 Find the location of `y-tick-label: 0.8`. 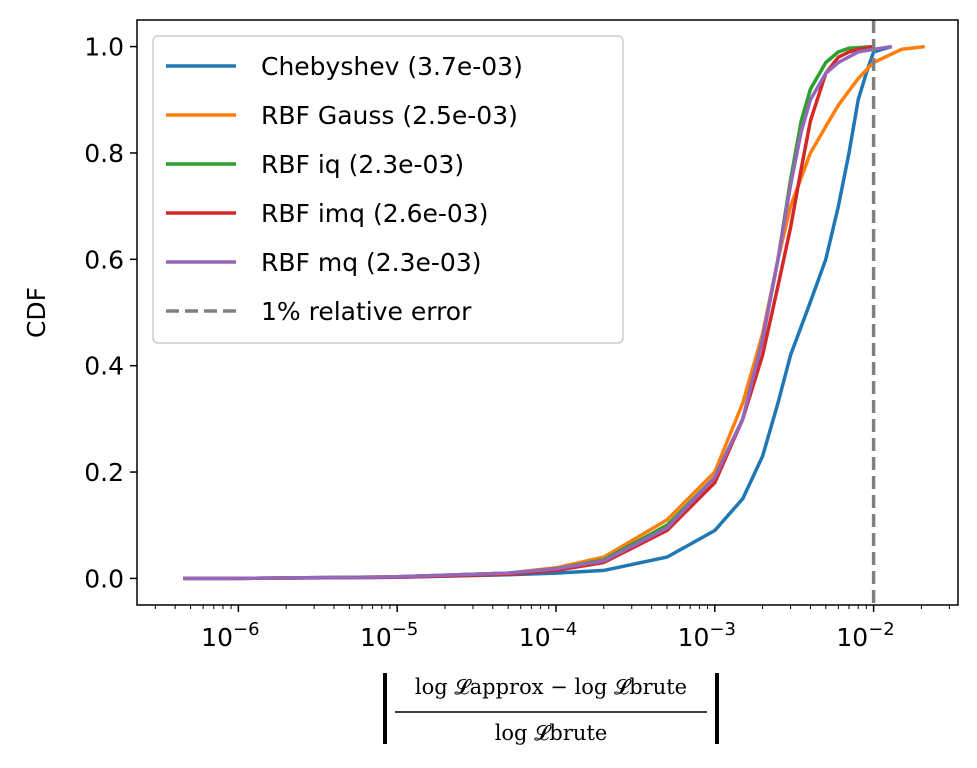

y-tick-label: 0.8 is located at coordinates (104, 153).